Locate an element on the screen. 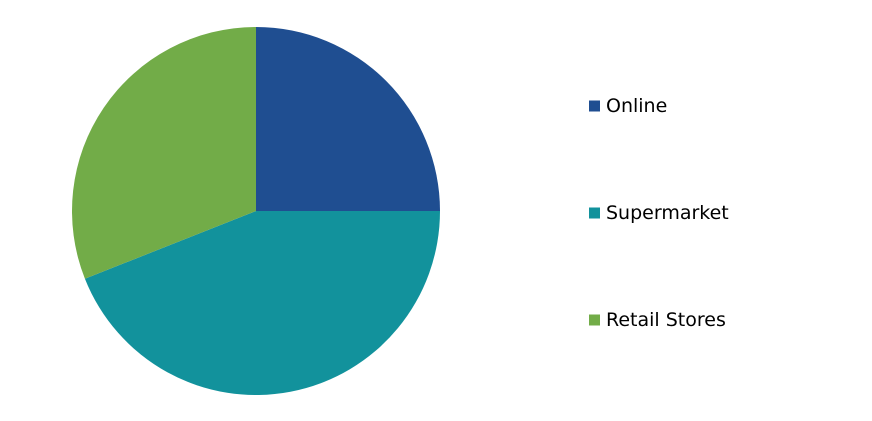 This screenshot has height=421, width=872. legend-label: Retail Stores is located at coordinates (666, 320).